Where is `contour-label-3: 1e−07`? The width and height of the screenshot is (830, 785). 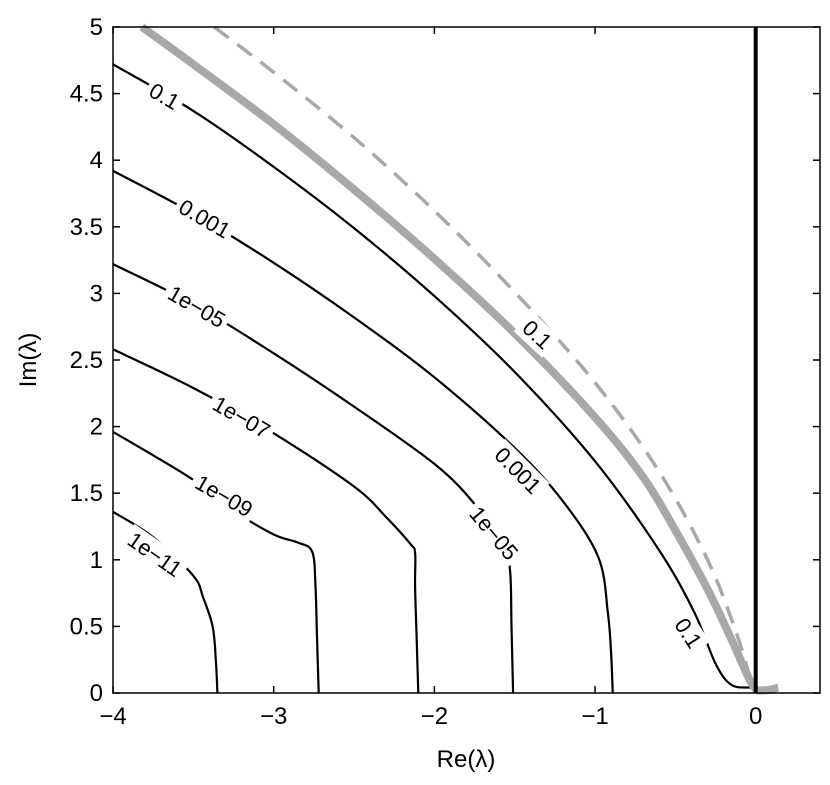
contour-label-3: 1e−07 is located at coordinates (241, 417).